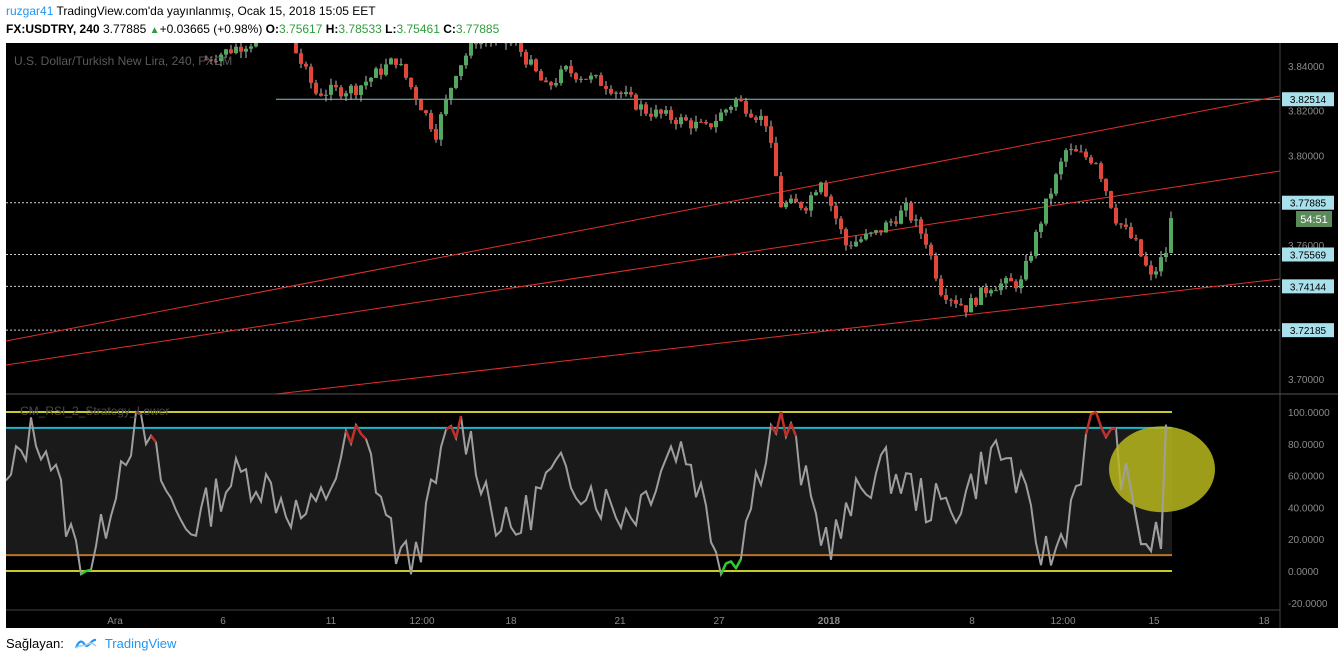 The image size is (1344, 665). Describe the element at coordinates (719, 621) in the screenshot. I see `time-tick-label: 27` at that location.